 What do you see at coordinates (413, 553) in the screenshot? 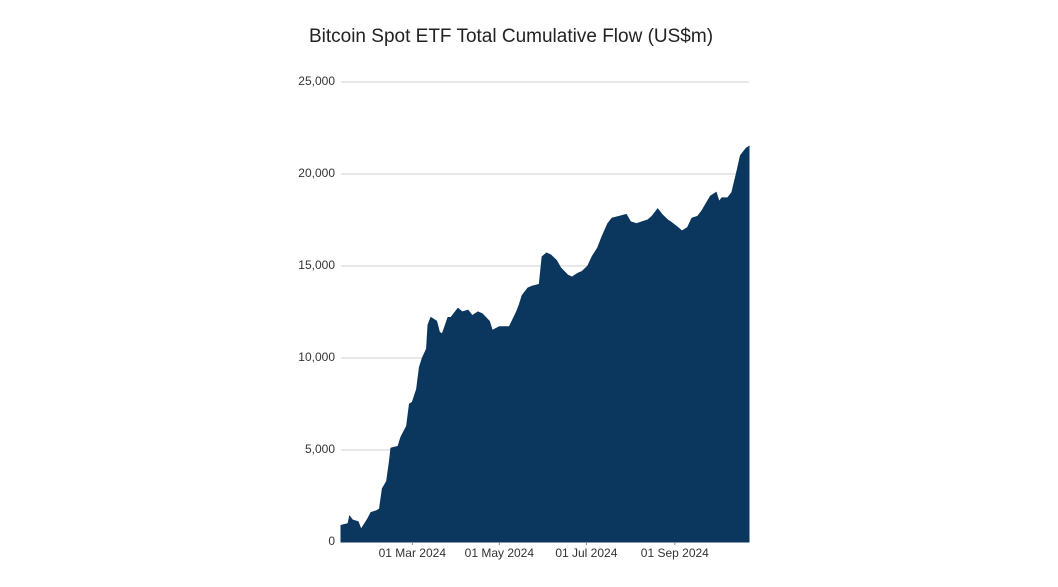
I see `x-tick-label: 01 Mar 2024` at bounding box center [413, 553].